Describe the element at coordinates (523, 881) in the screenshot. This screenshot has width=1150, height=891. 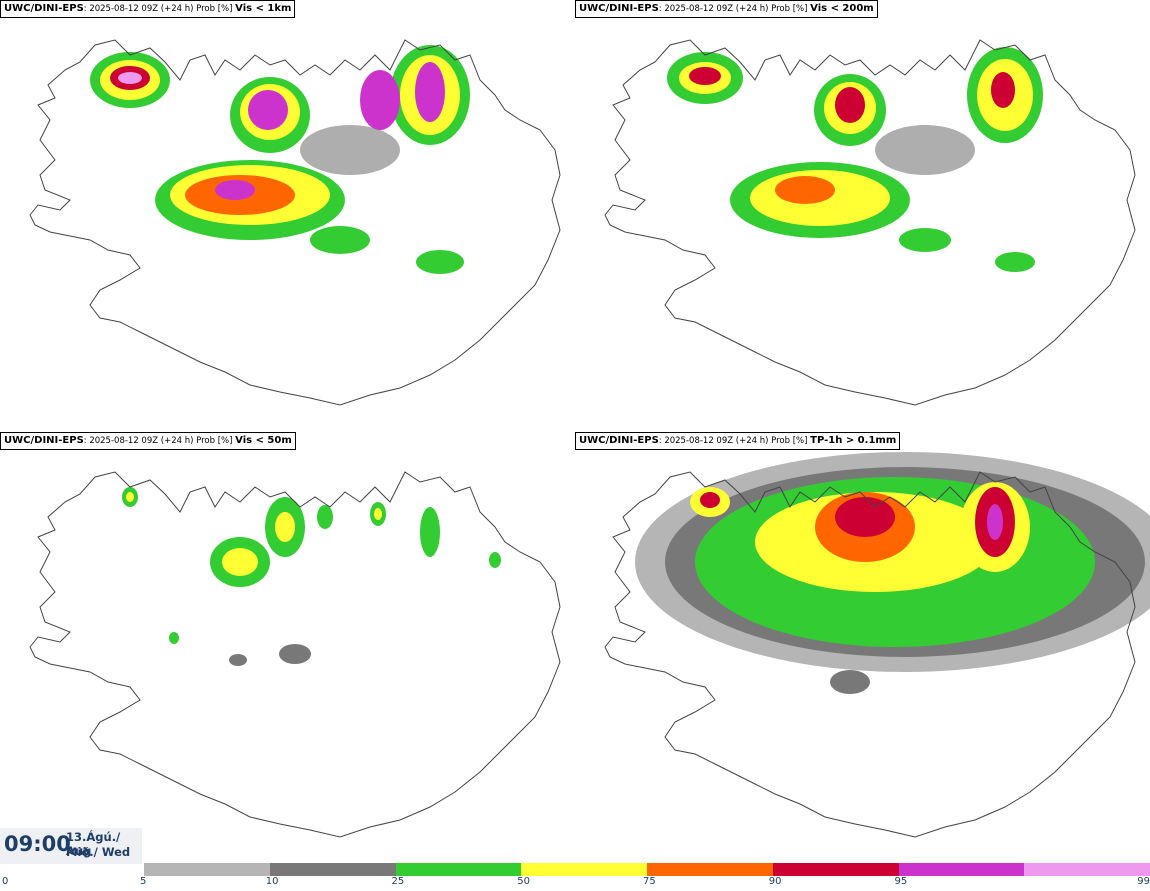
I see `colorbar-tick-label: 50` at that location.